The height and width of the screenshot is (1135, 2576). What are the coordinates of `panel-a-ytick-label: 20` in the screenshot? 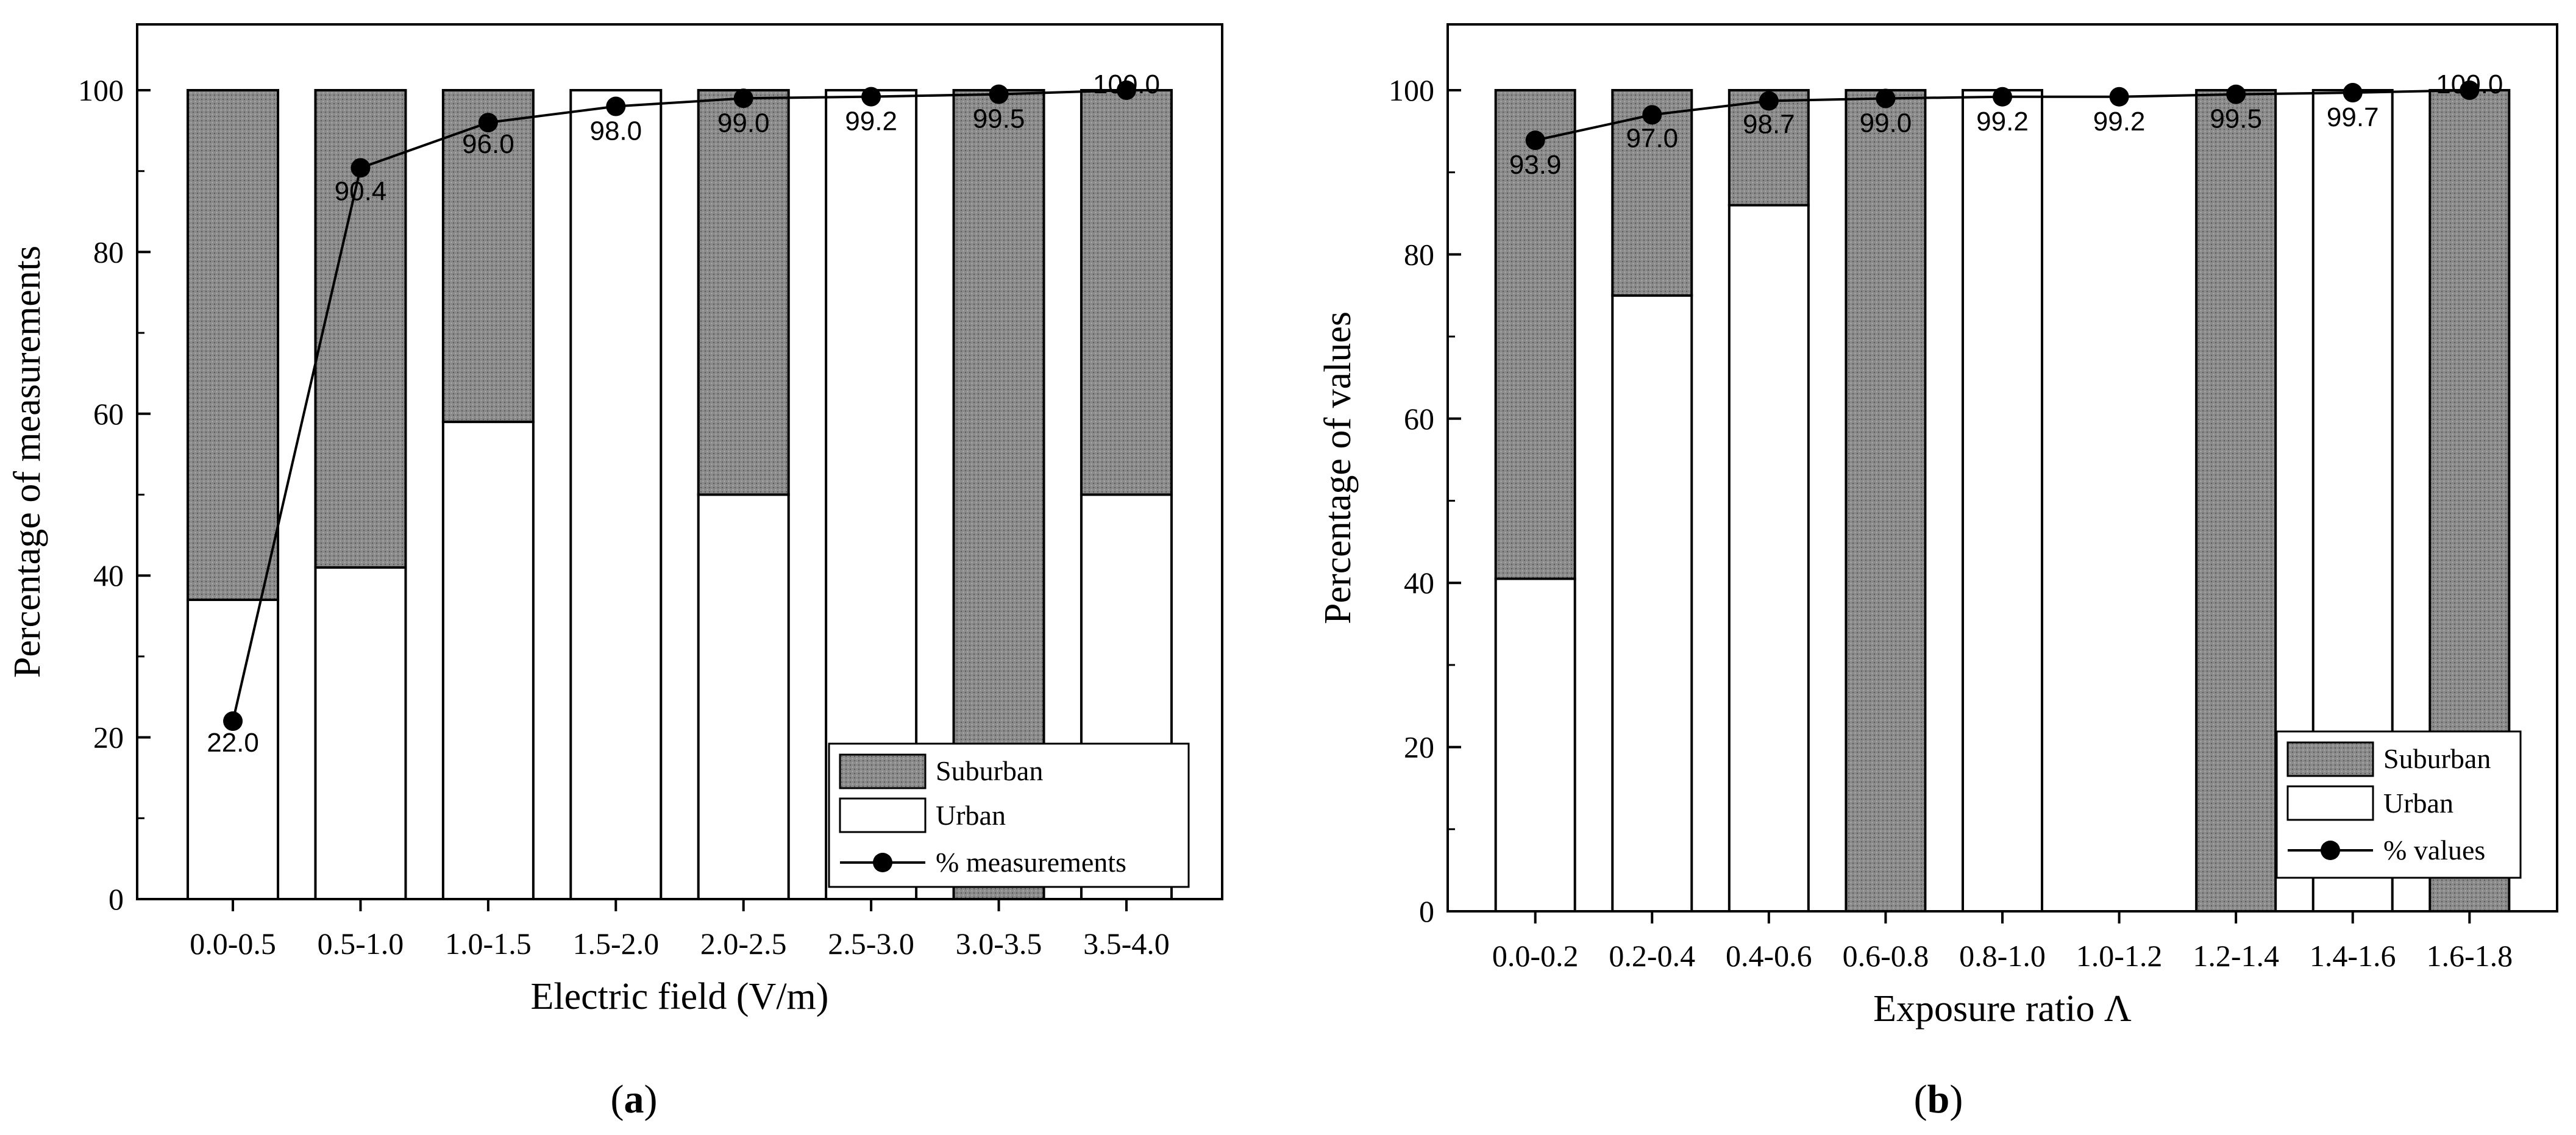 It's located at (108, 737).